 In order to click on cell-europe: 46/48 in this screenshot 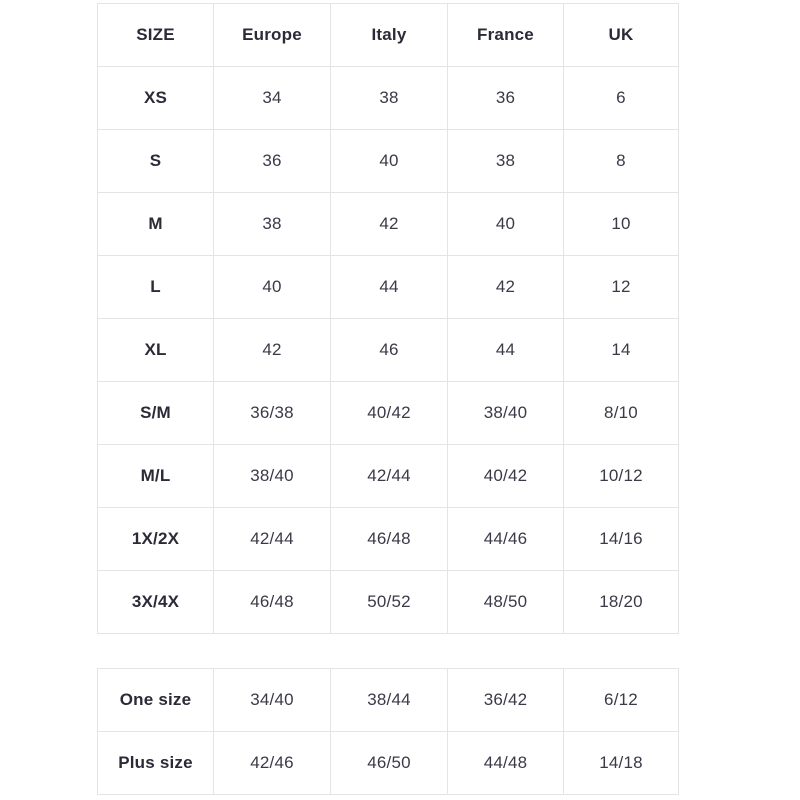, I will do `click(272, 602)`.